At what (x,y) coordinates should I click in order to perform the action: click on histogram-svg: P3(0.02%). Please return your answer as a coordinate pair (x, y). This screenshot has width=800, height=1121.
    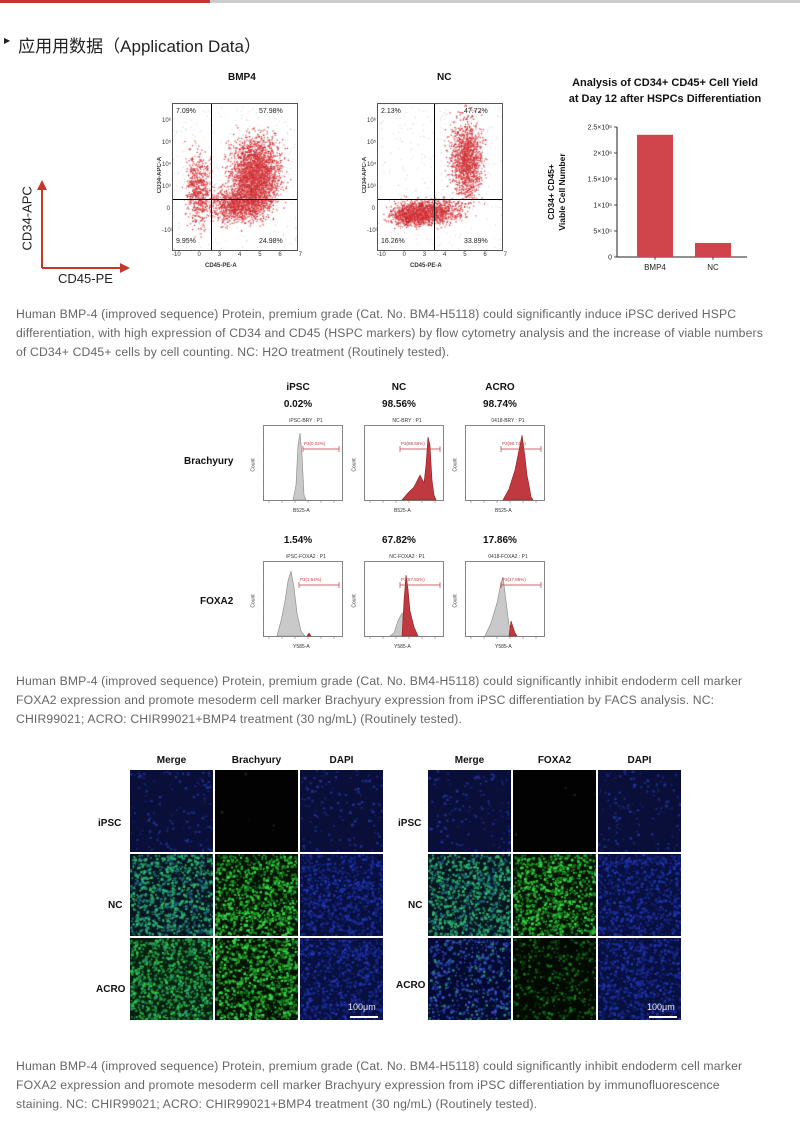
    Looking at the image, I should click on (303, 464).